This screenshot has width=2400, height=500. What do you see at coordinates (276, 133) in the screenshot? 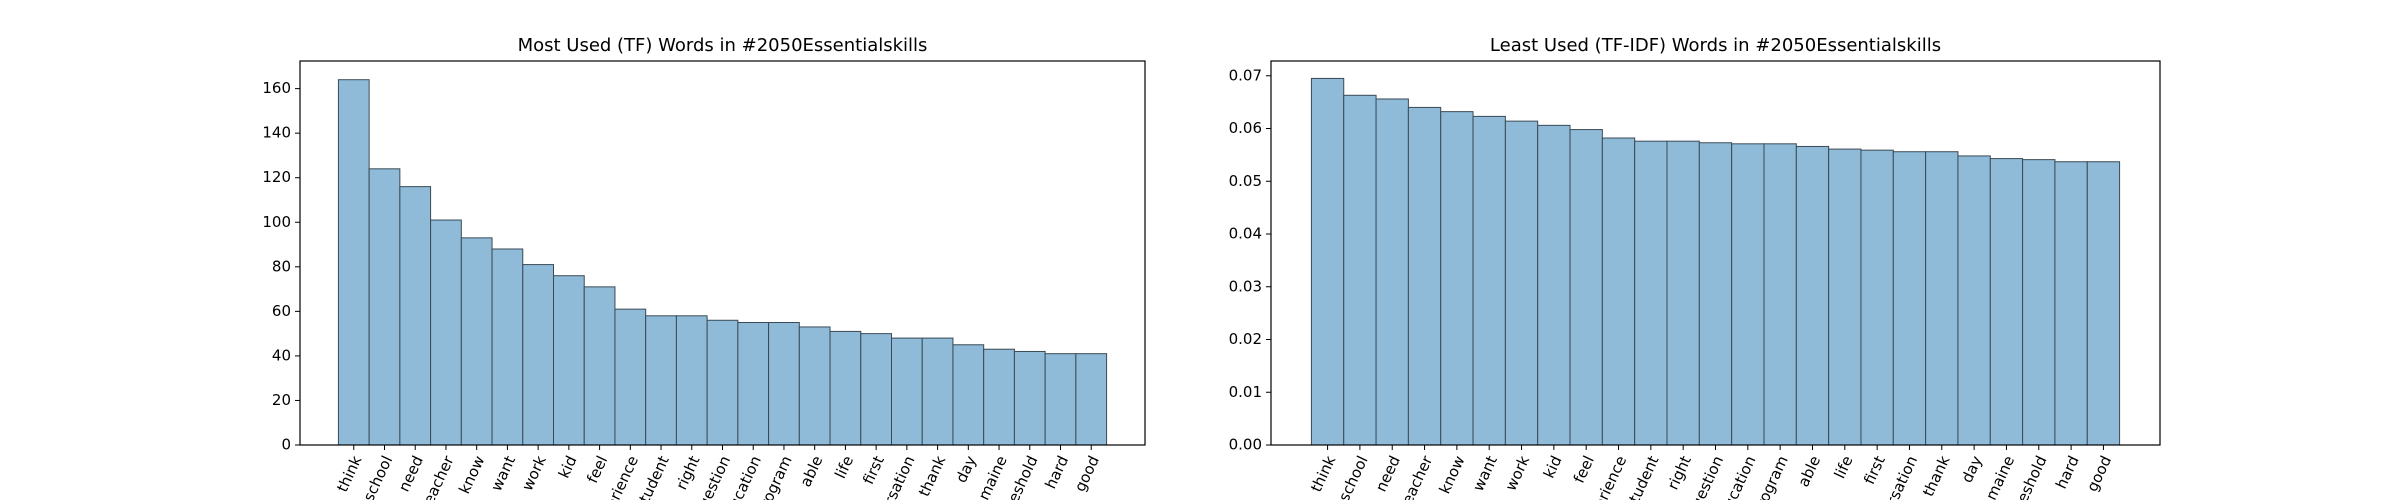
I see `y-tick-label: 140` at bounding box center [276, 133].